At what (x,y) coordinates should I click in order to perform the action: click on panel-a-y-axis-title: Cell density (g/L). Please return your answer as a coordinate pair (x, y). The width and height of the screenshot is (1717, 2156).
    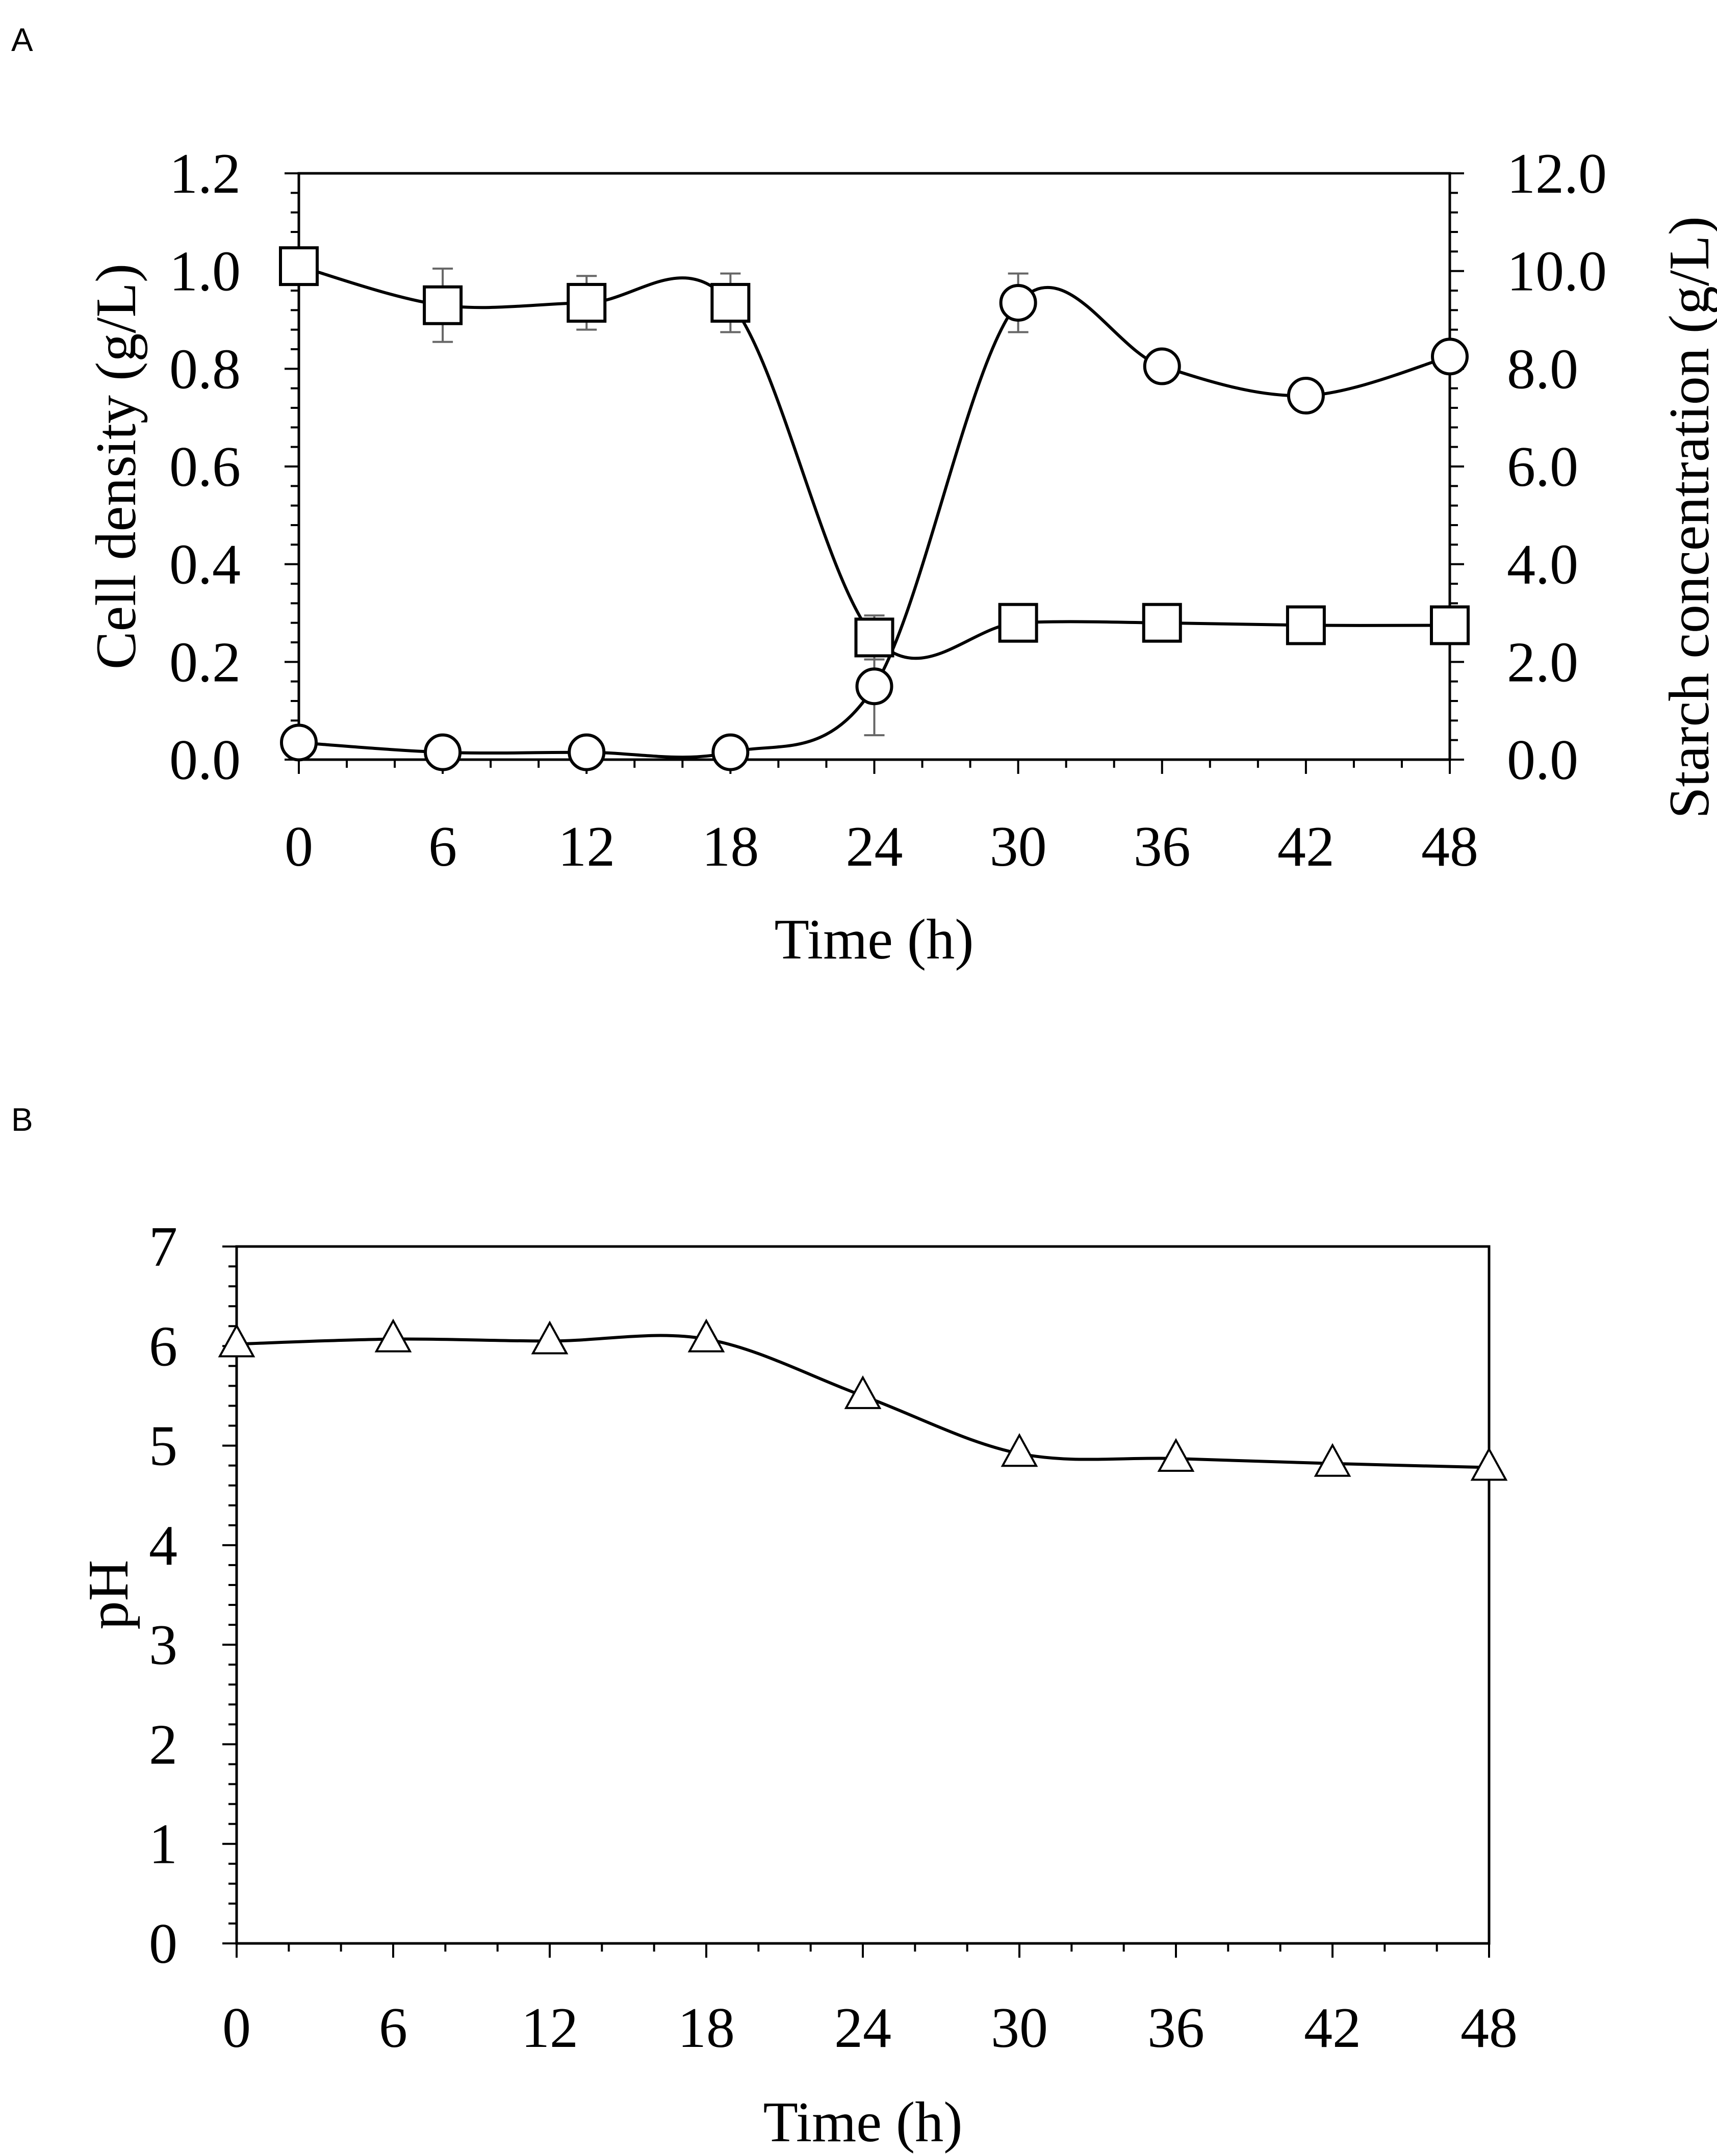
    Looking at the image, I should click on (116, 466).